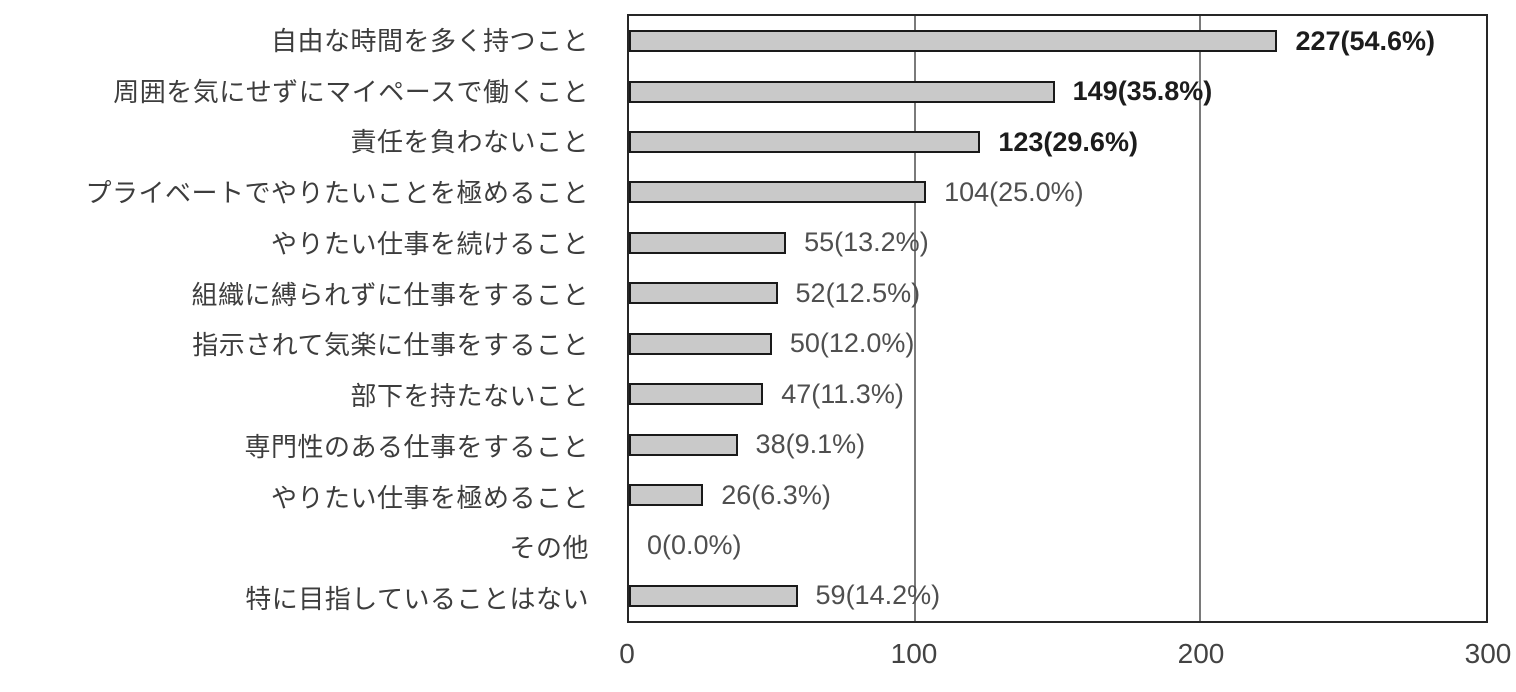 The image size is (1516, 692). What do you see at coordinates (1068, 141) in the screenshot?
I see `bar-value-label: 123(29.6%)` at bounding box center [1068, 141].